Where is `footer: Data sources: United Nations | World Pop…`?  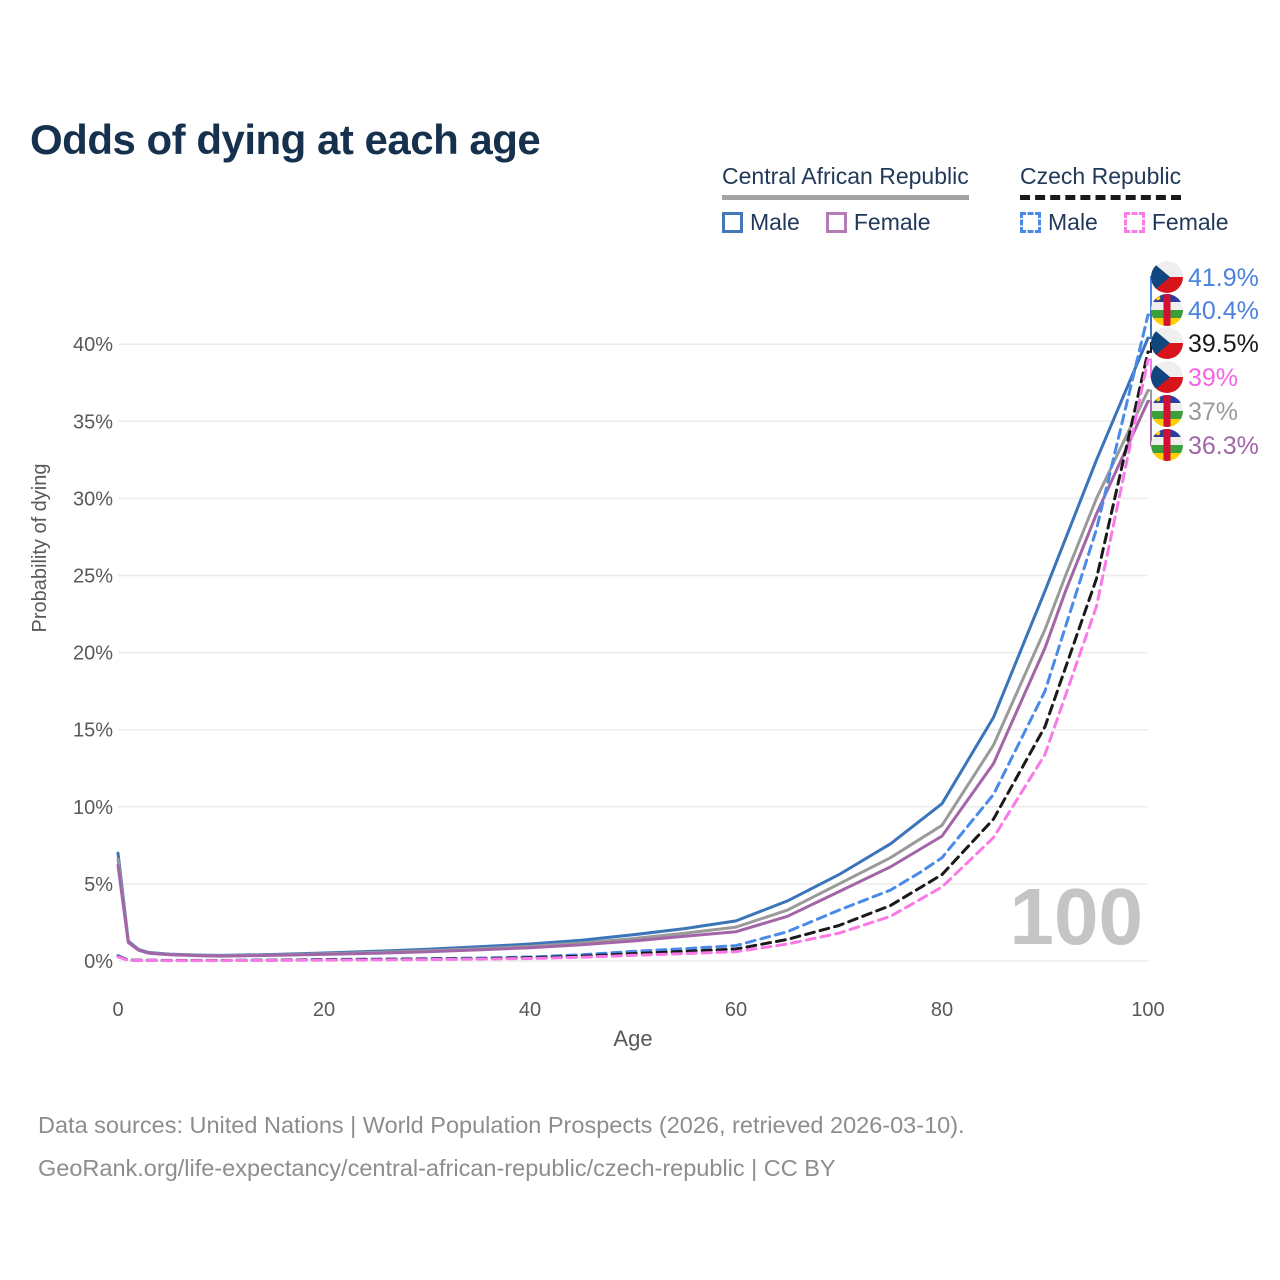
footer: Data sources: United Nations | World Pop… is located at coordinates (501, 1147).